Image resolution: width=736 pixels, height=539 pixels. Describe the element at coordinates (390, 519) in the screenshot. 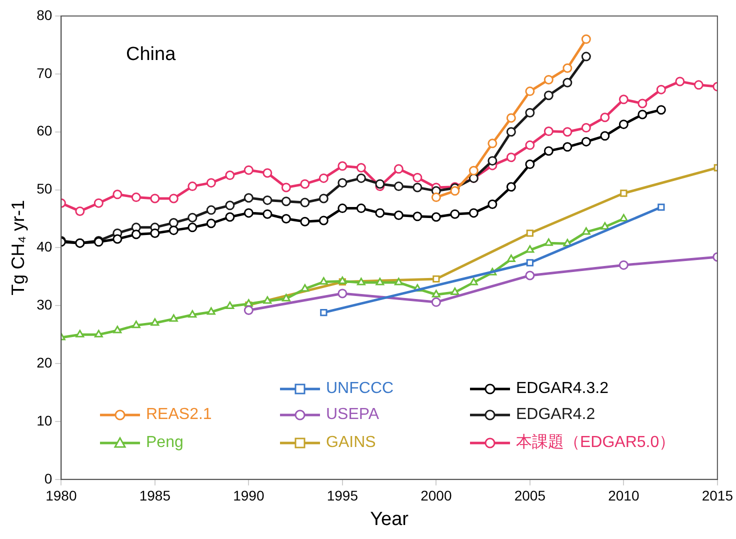

I see `x-axis-title: Year` at that location.